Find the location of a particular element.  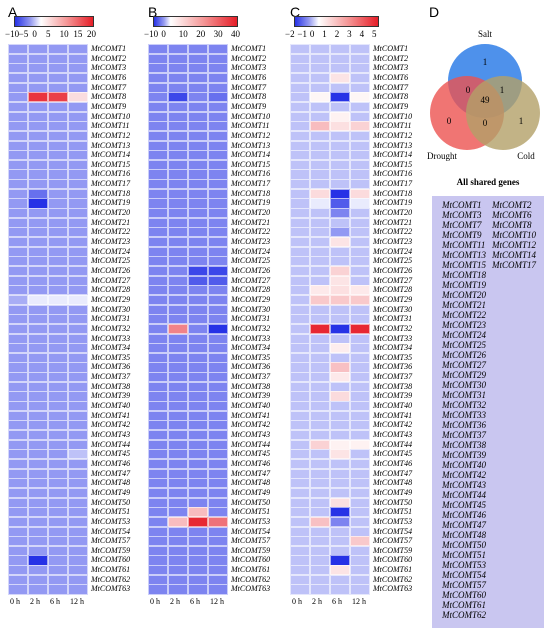

gene-label: MtCOMT49 is located at coordinates (251, 492).